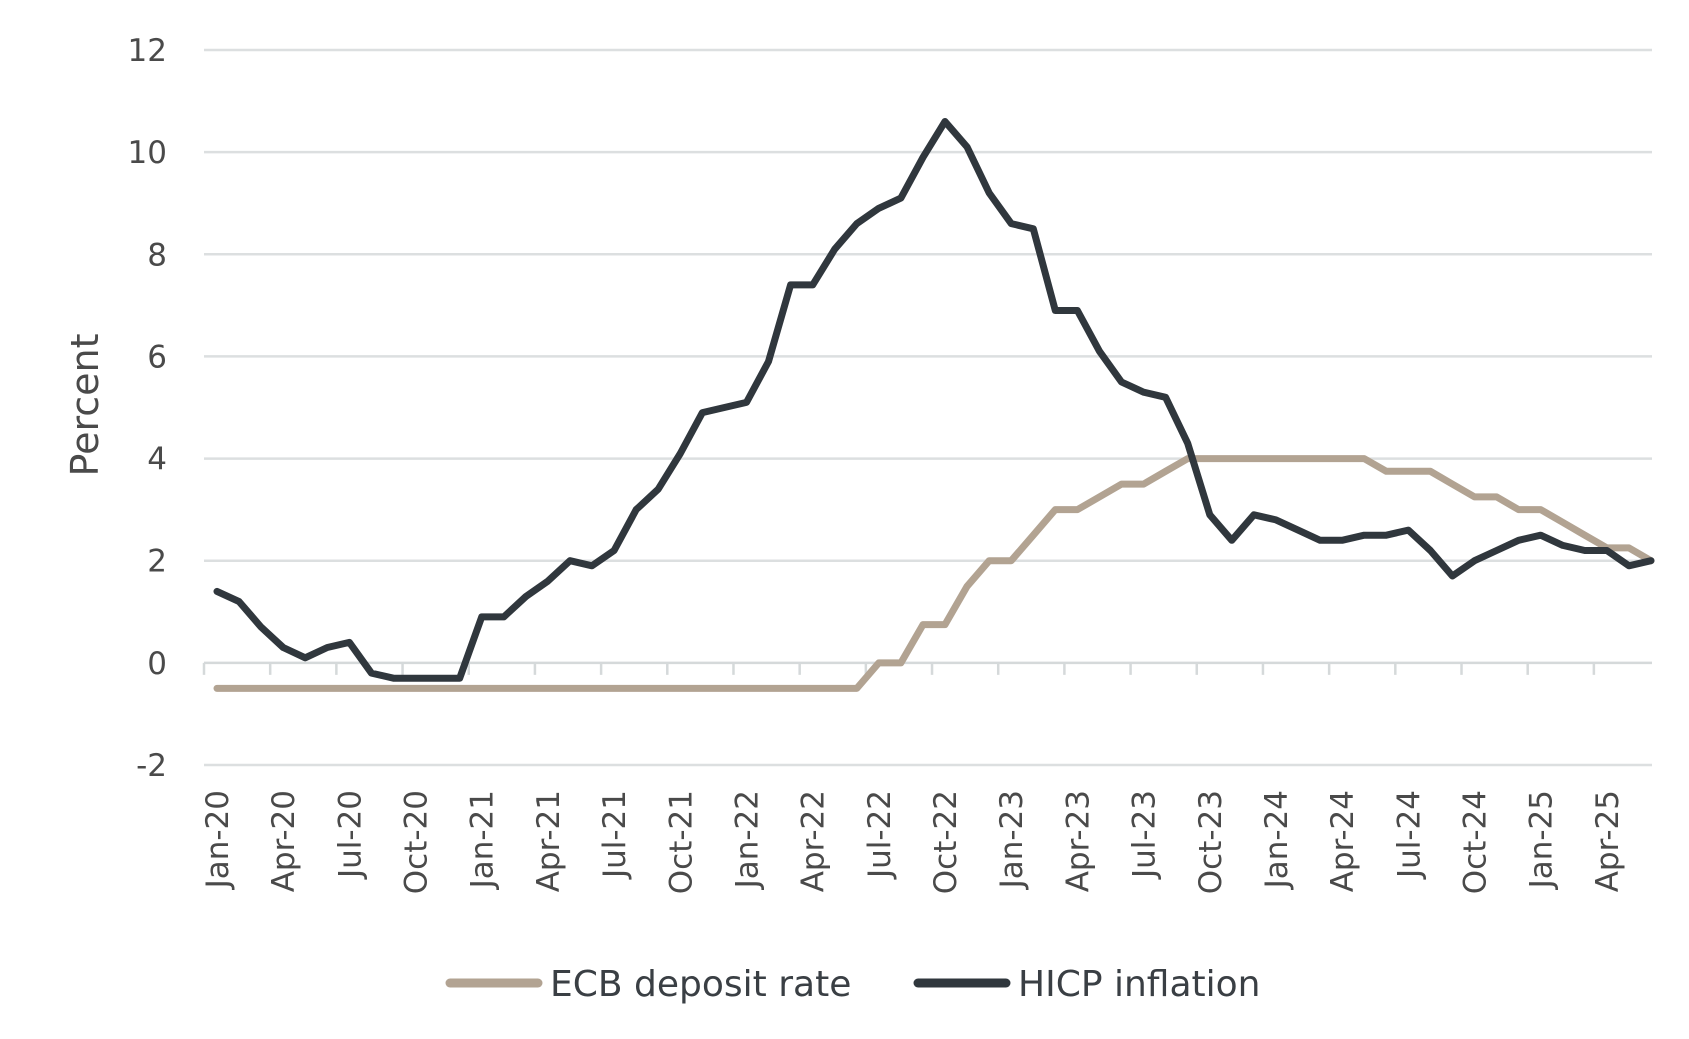 Image resolution: width=1689 pixels, height=1039 pixels. I want to click on x-tick-label: Jul-21, so click(615, 835).